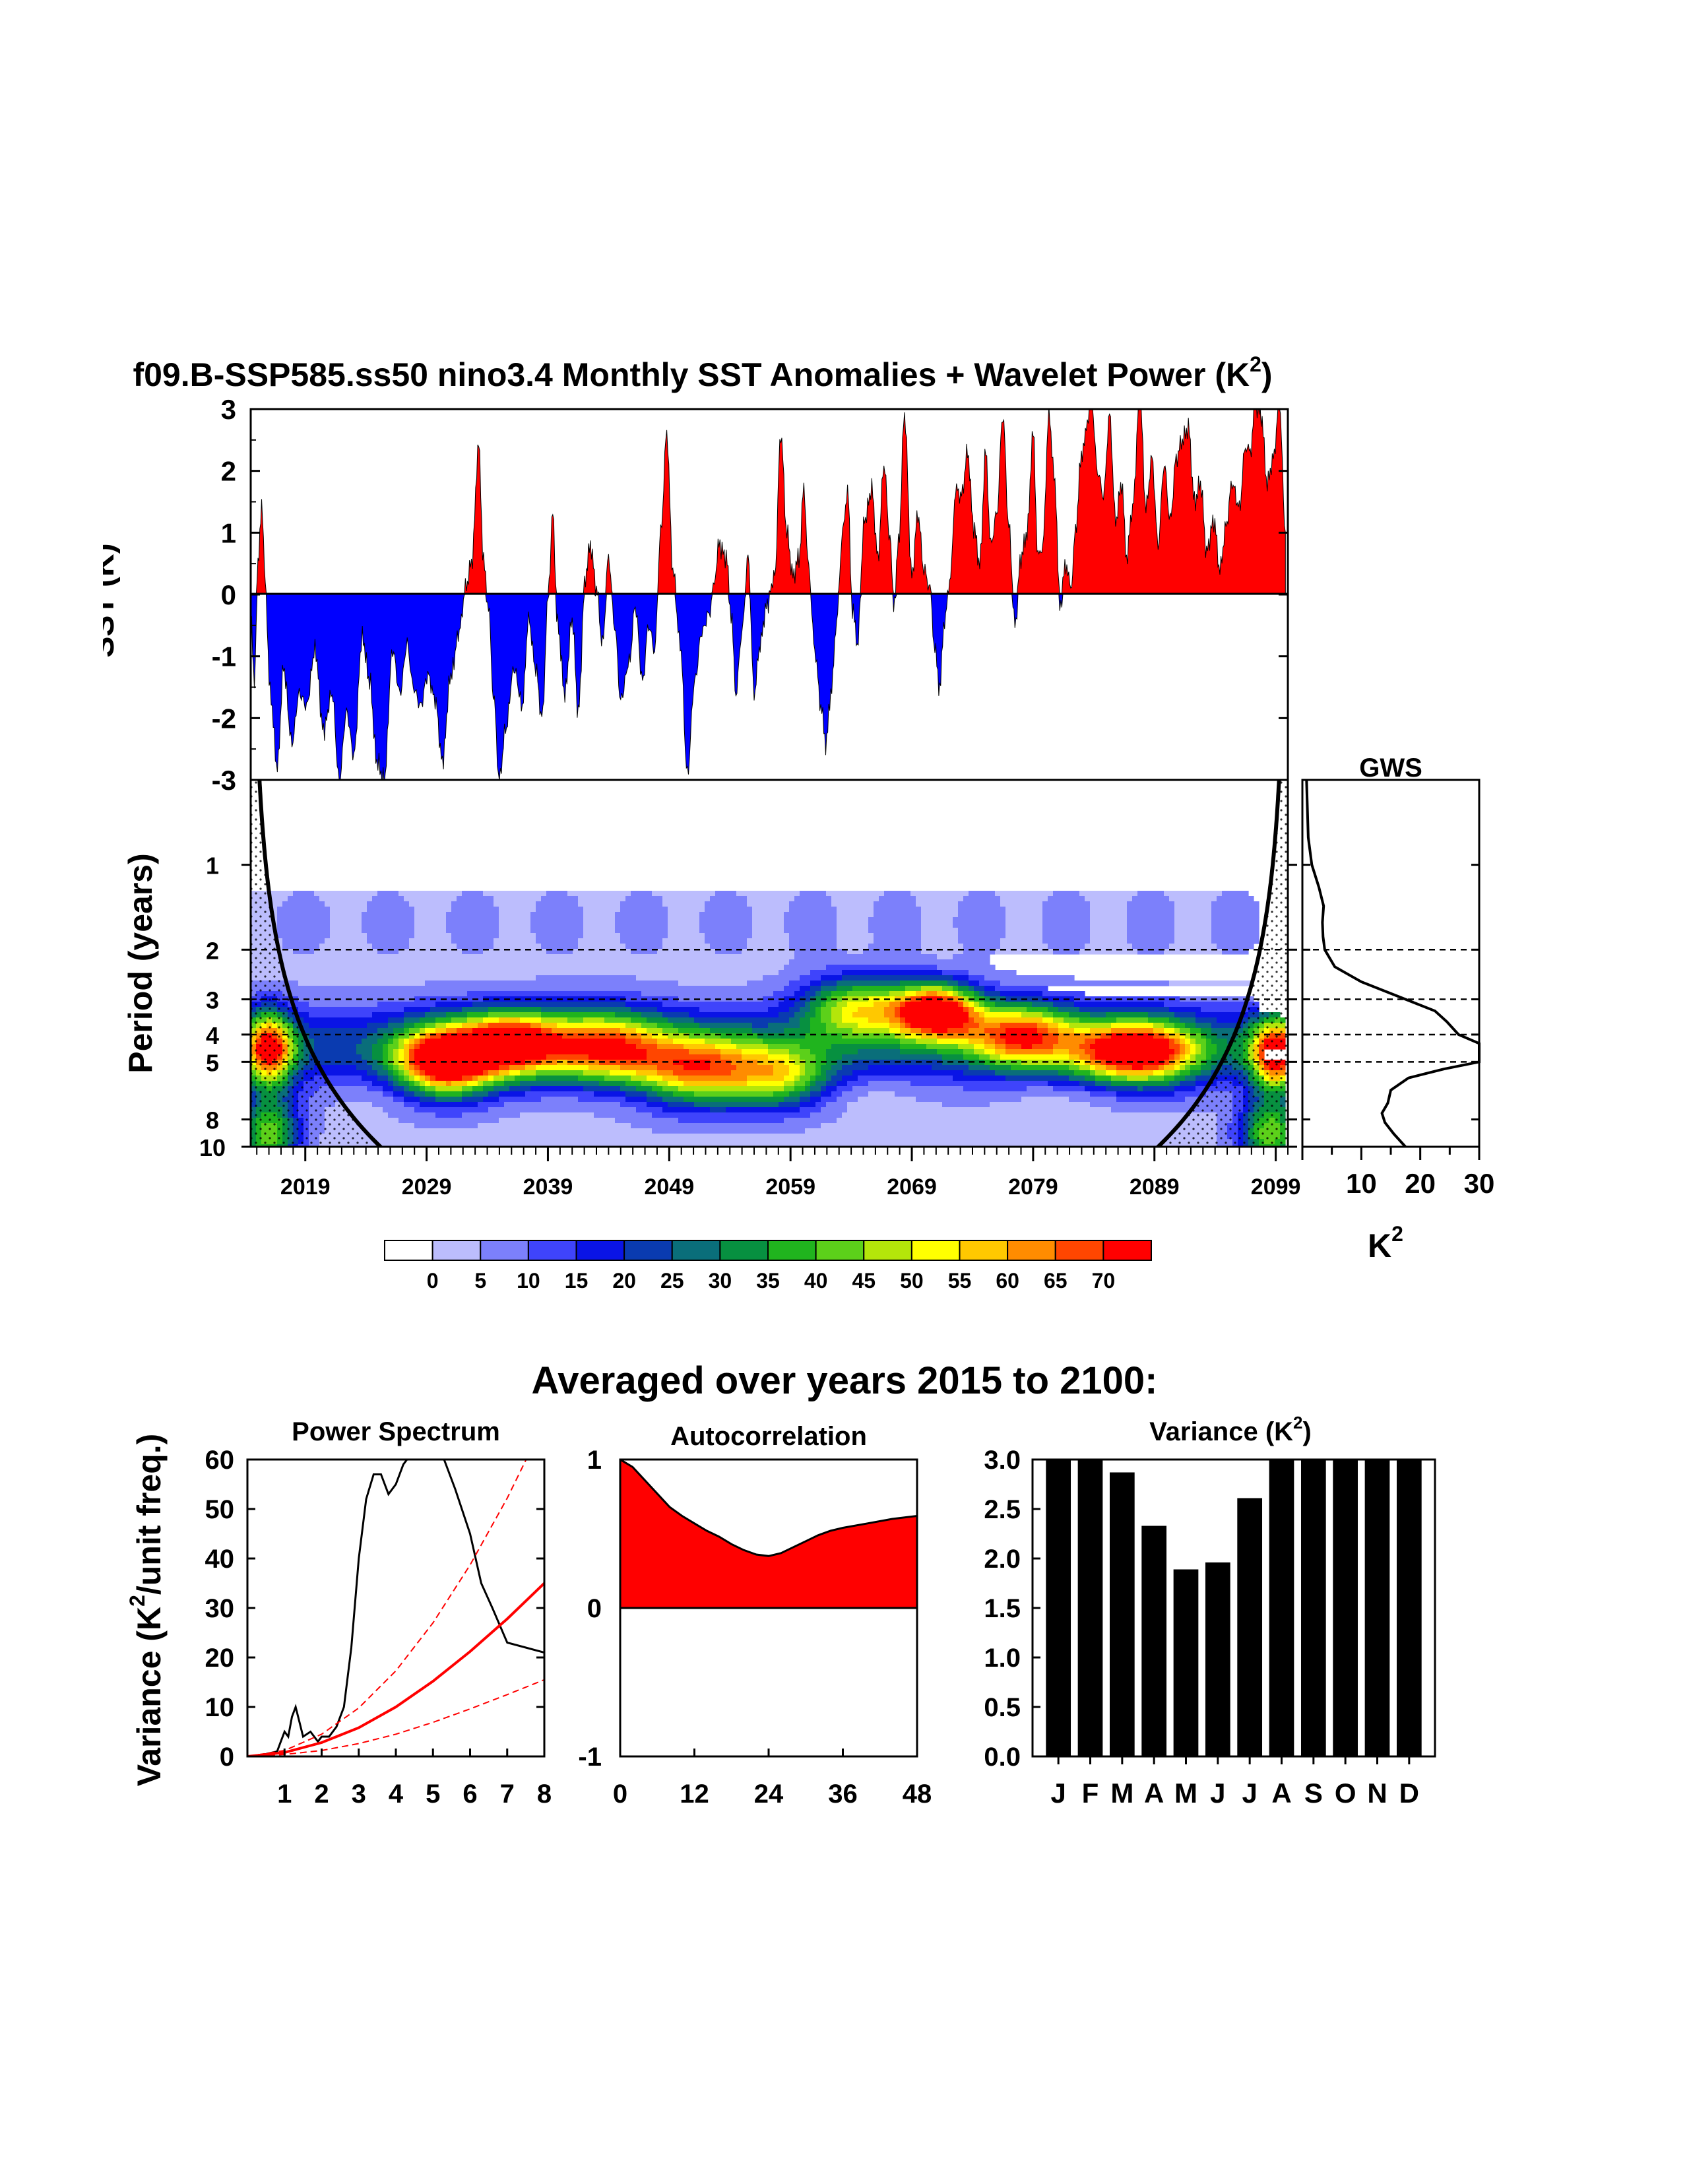 This screenshot has width=1689, height=2184. Describe the element at coordinates (620, 1794) in the screenshot. I see `ac-x-tick-label: 0` at that location.